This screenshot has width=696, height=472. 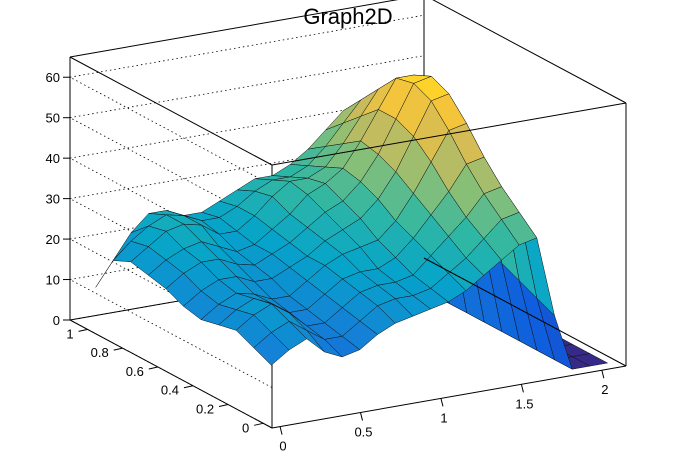 What do you see at coordinates (604, 389) in the screenshot?
I see `x-tick-label: 2` at bounding box center [604, 389].